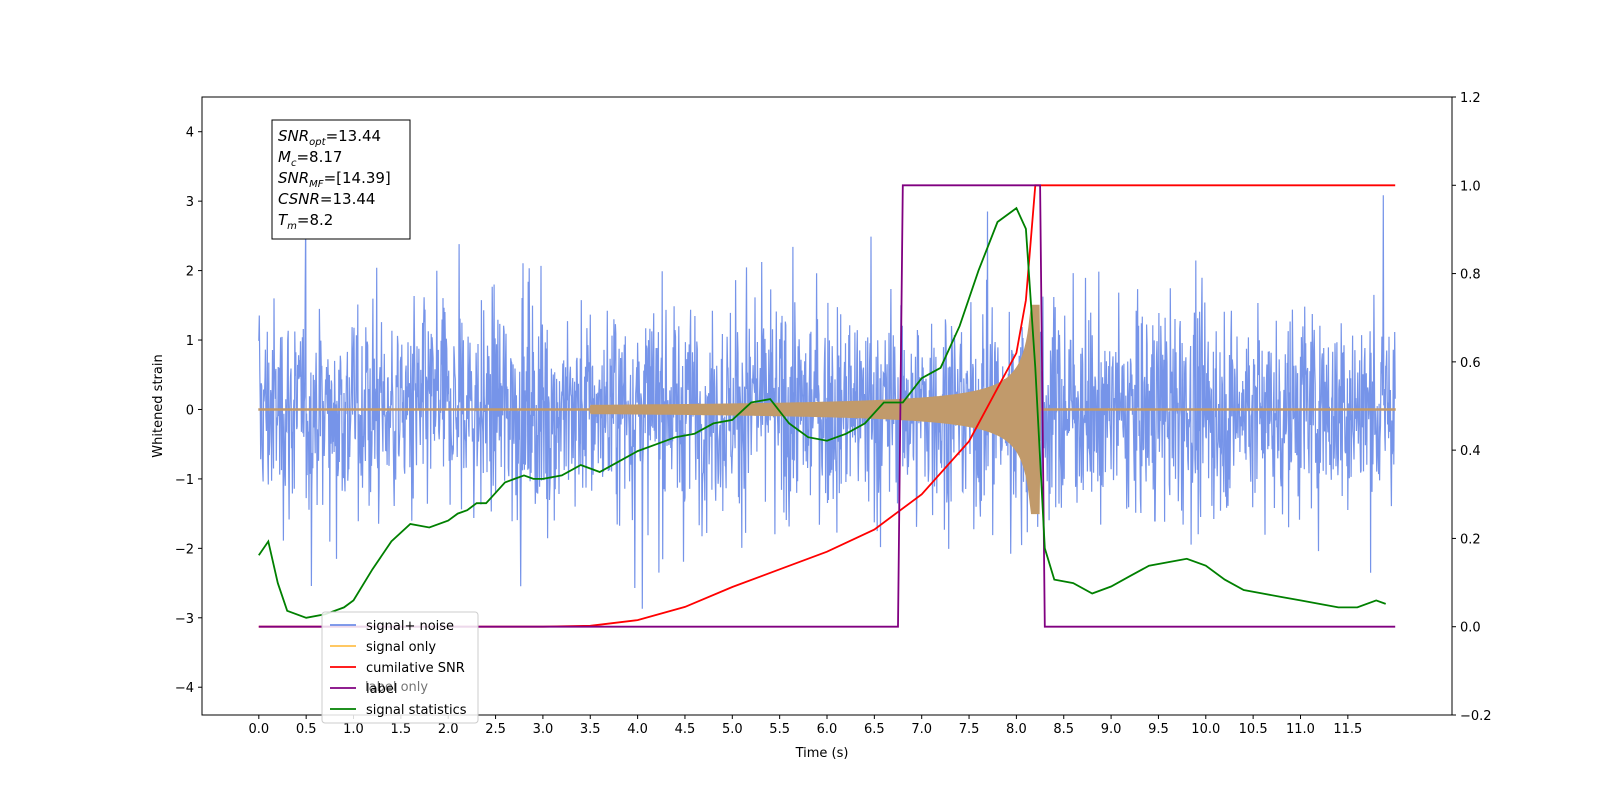 Image resolution: width=1600 pixels, height=800 pixels. What do you see at coordinates (190, 133) in the screenshot?
I see `y-tick-label: 4` at bounding box center [190, 133].